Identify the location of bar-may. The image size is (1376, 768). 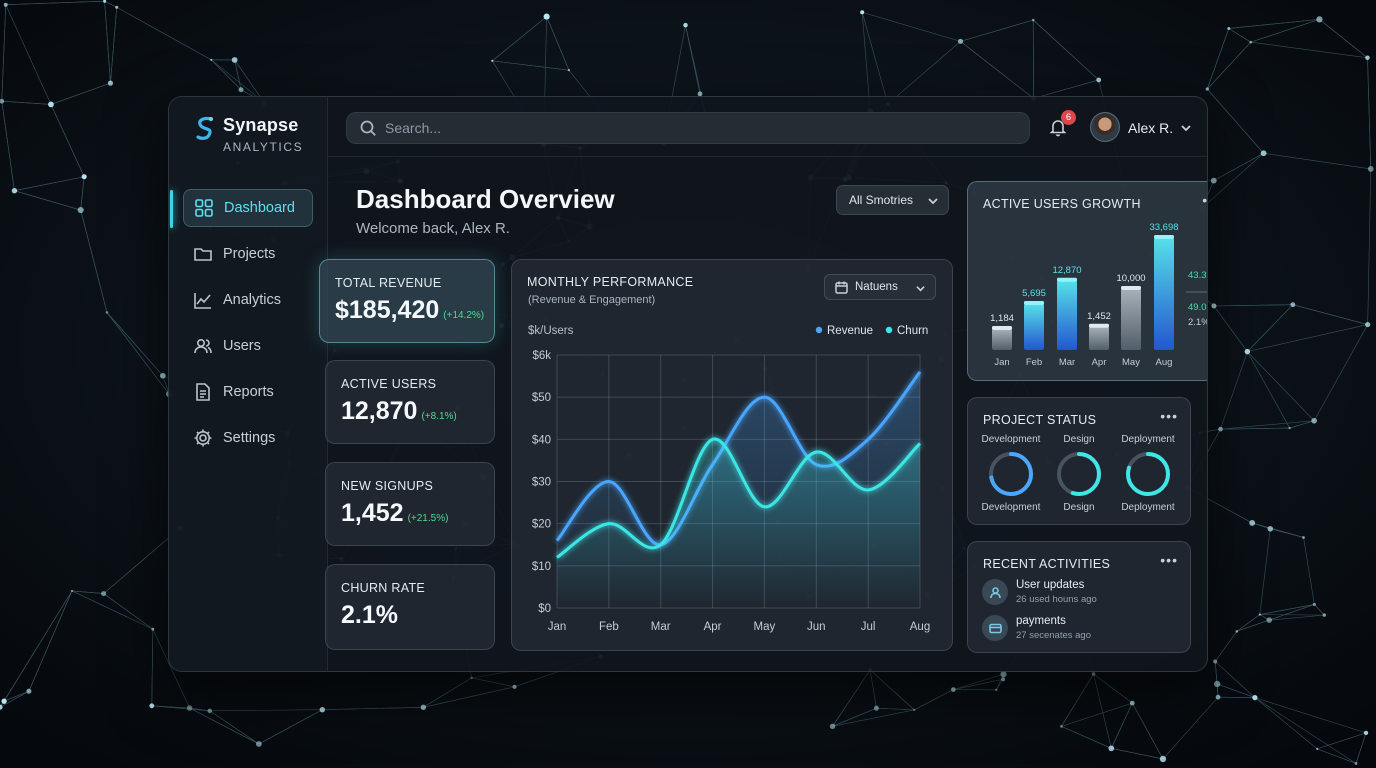
(1131, 319).